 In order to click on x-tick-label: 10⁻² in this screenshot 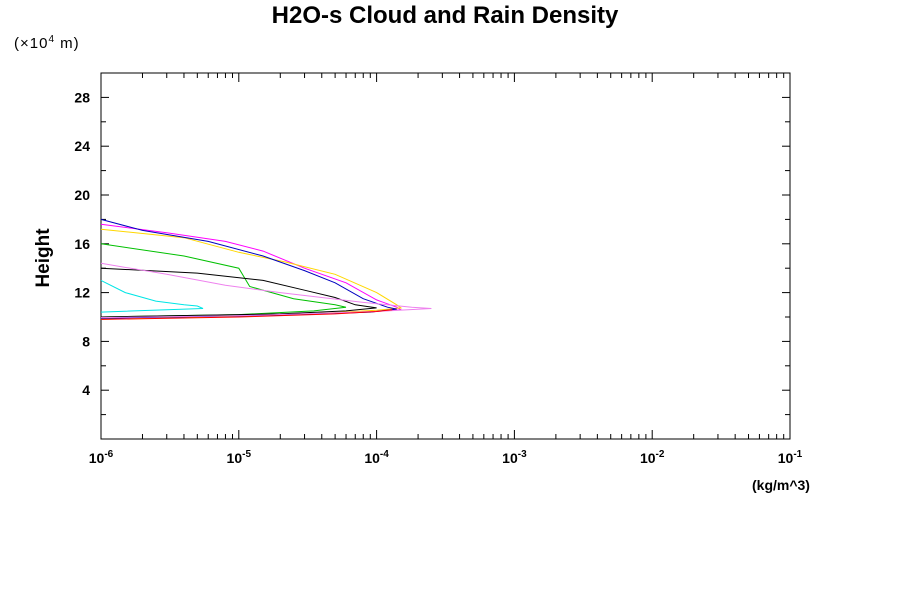, I will do `click(652, 457)`.